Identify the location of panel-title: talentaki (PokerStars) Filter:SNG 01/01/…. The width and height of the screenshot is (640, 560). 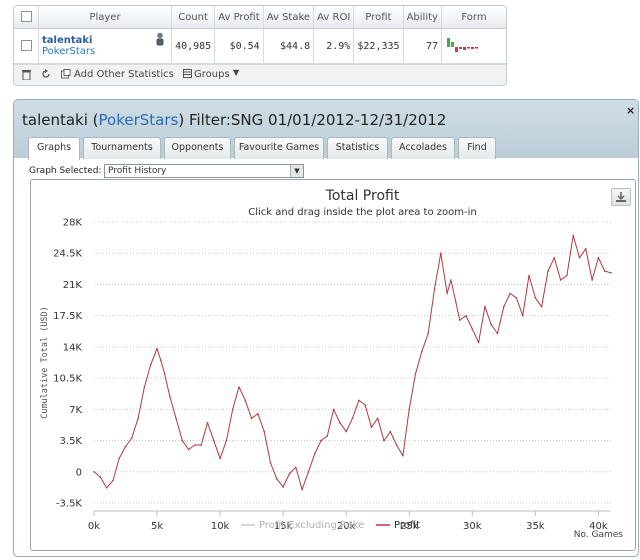
(234, 120).